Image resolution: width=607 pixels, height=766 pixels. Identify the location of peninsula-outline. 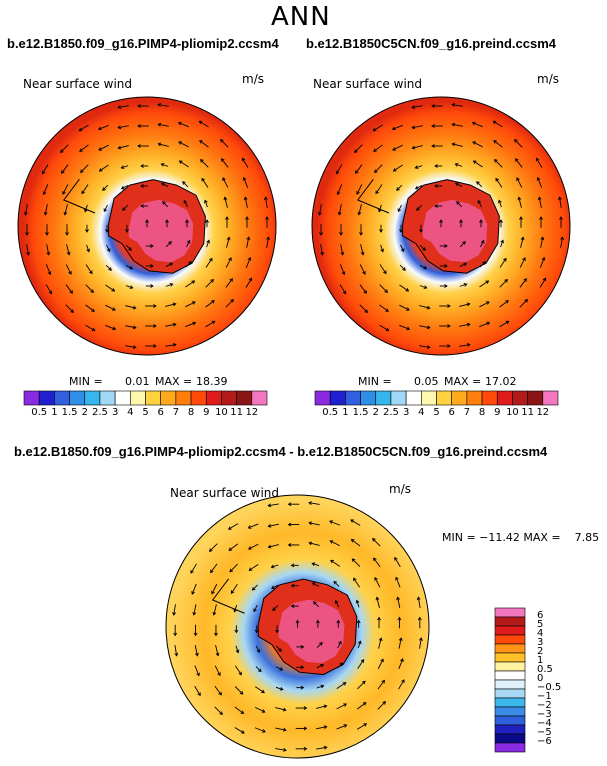
(373, 196).